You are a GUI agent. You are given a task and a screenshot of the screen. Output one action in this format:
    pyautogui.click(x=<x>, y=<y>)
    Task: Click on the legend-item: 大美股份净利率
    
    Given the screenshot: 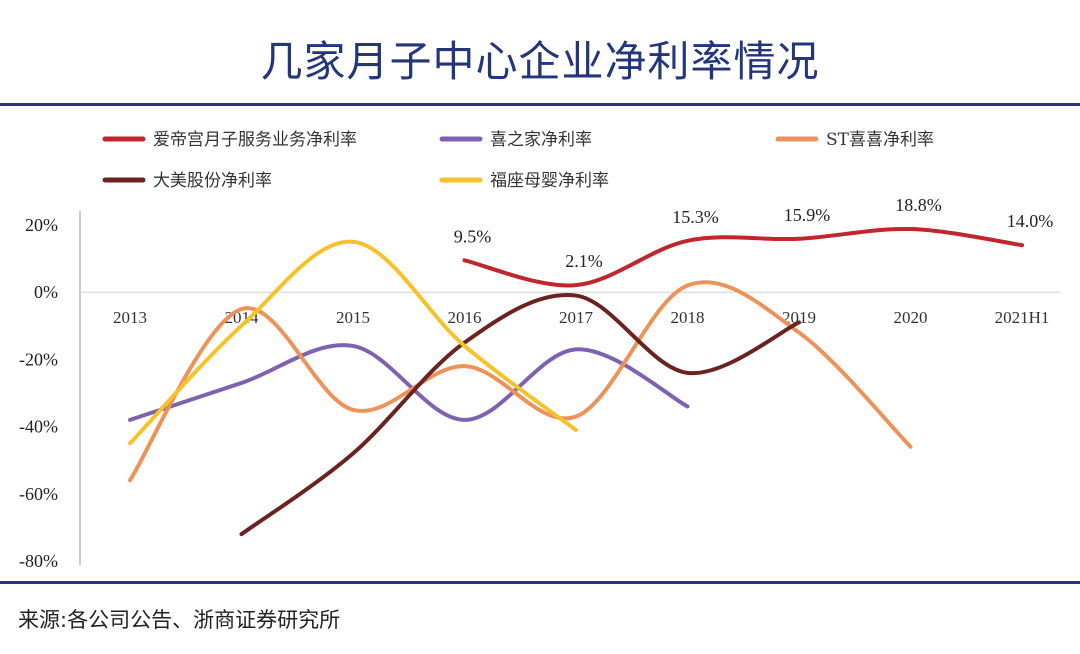 What is the action you would take?
    pyautogui.click(x=187, y=181)
    